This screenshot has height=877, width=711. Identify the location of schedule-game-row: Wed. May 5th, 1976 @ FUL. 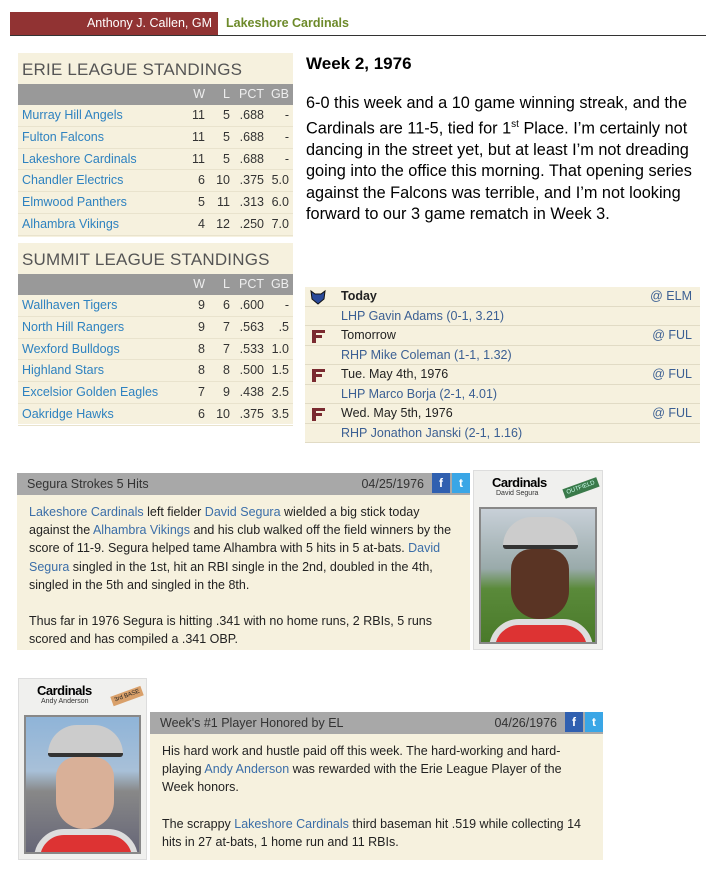
(502, 414).